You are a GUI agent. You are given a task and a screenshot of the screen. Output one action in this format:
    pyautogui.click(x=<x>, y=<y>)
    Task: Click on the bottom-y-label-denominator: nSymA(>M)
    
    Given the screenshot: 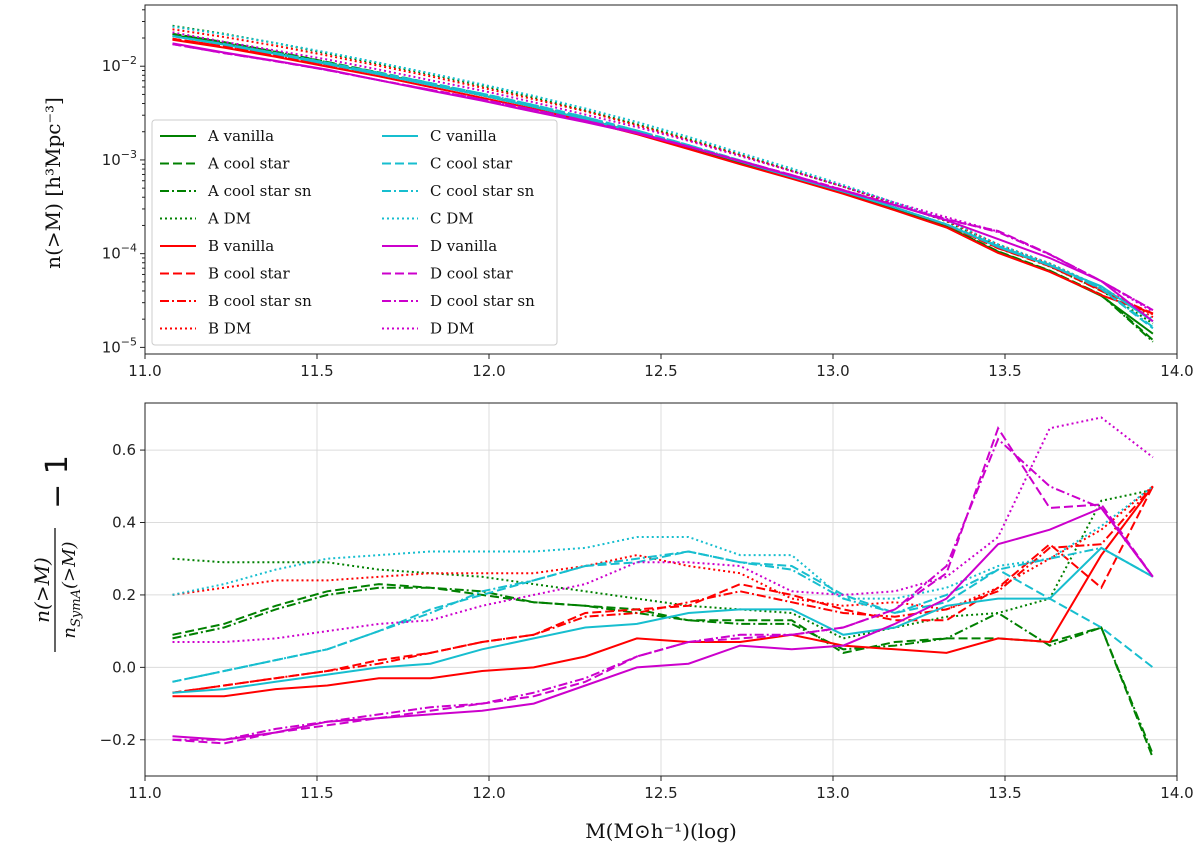 What is the action you would take?
    pyautogui.click(x=71, y=589)
    